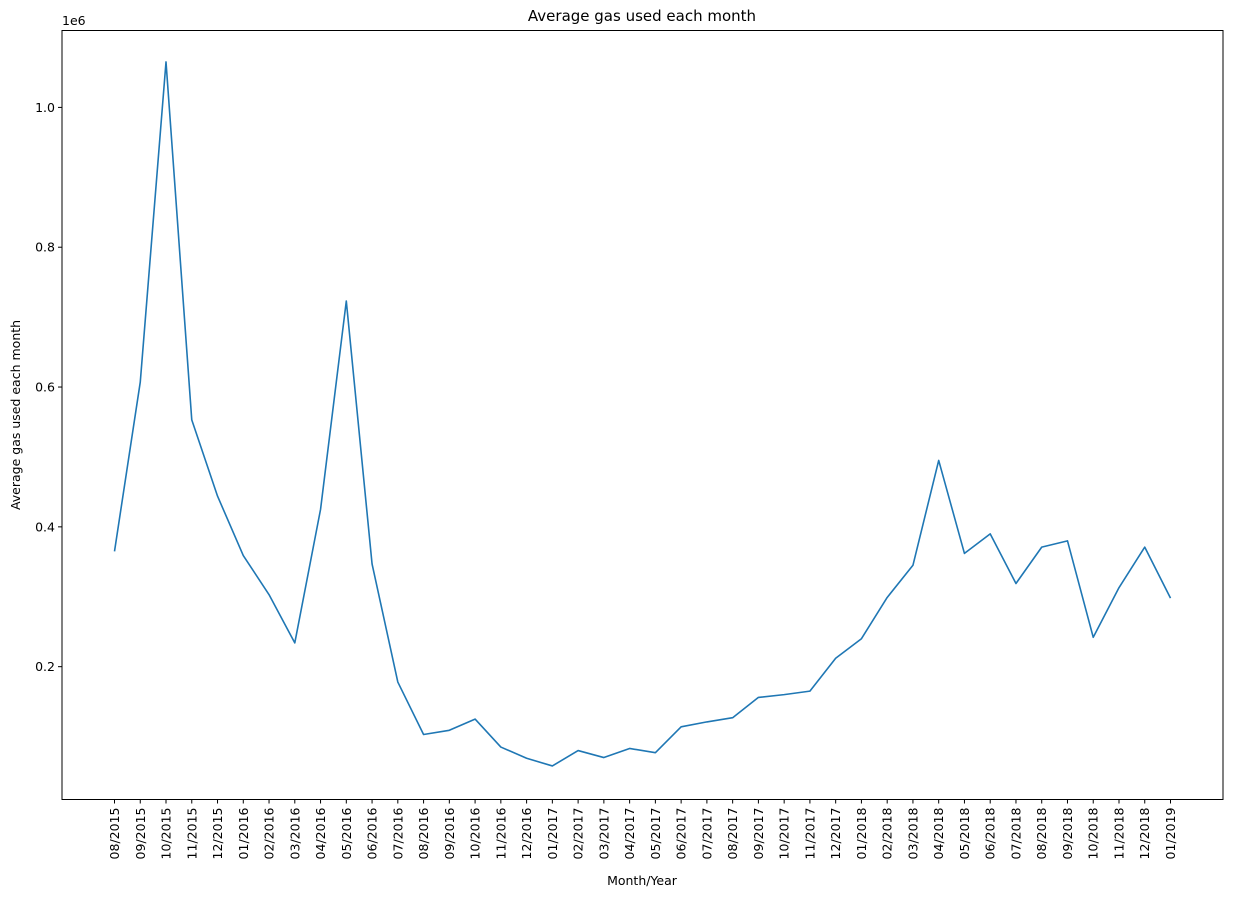  Describe the element at coordinates (758, 834) in the screenshot. I see `x-tick-label: 09/2017` at that location.